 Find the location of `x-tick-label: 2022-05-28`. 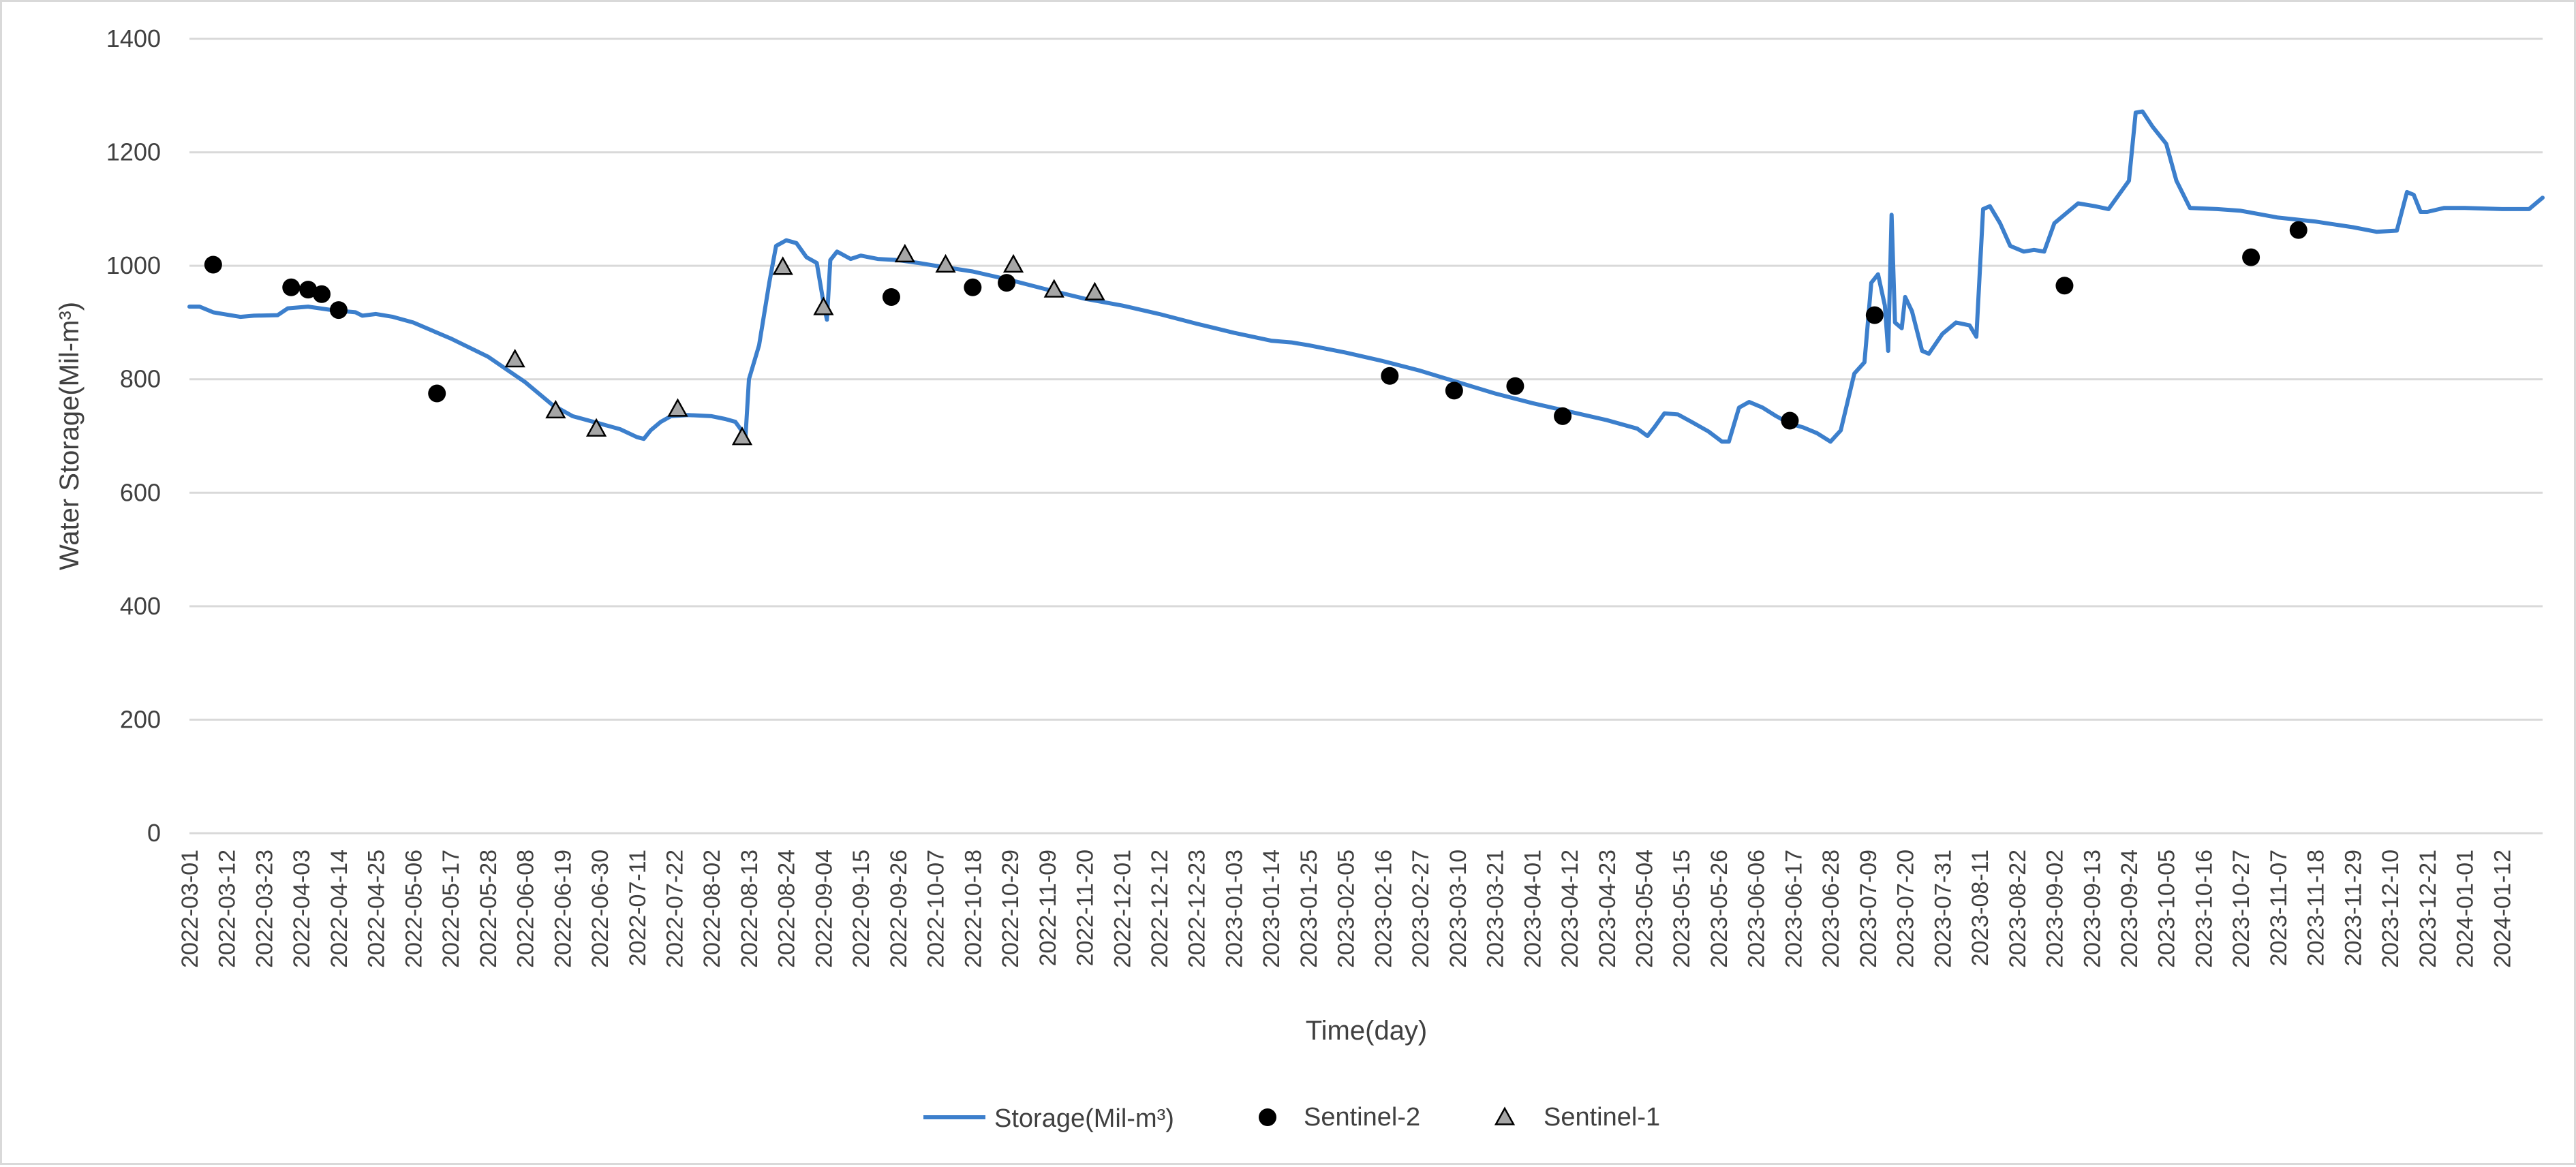

x-tick-label: 2022-05-28 is located at coordinates (489, 909).